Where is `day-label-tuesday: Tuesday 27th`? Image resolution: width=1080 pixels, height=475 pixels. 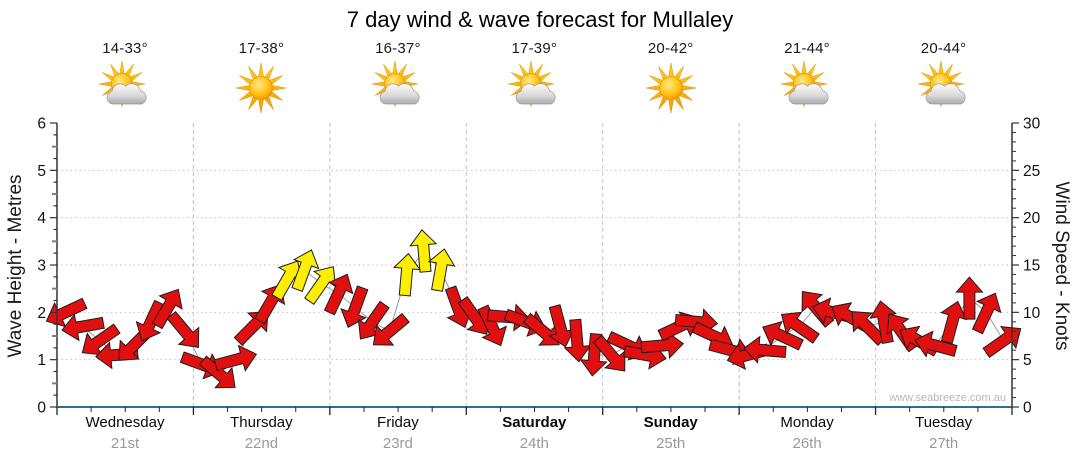 day-label-tuesday: Tuesday 27th is located at coordinates (944, 433).